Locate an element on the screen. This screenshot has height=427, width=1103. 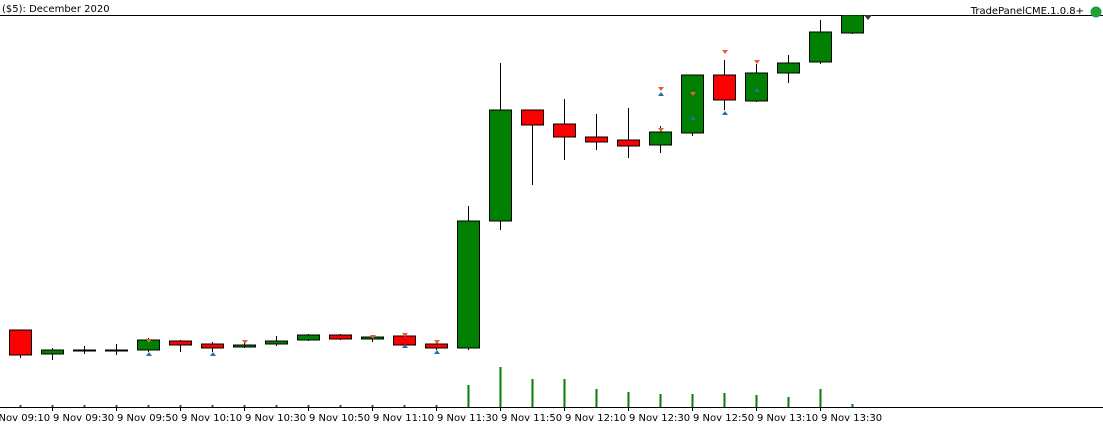
indicator-icon is located at coordinates (1096, 12).